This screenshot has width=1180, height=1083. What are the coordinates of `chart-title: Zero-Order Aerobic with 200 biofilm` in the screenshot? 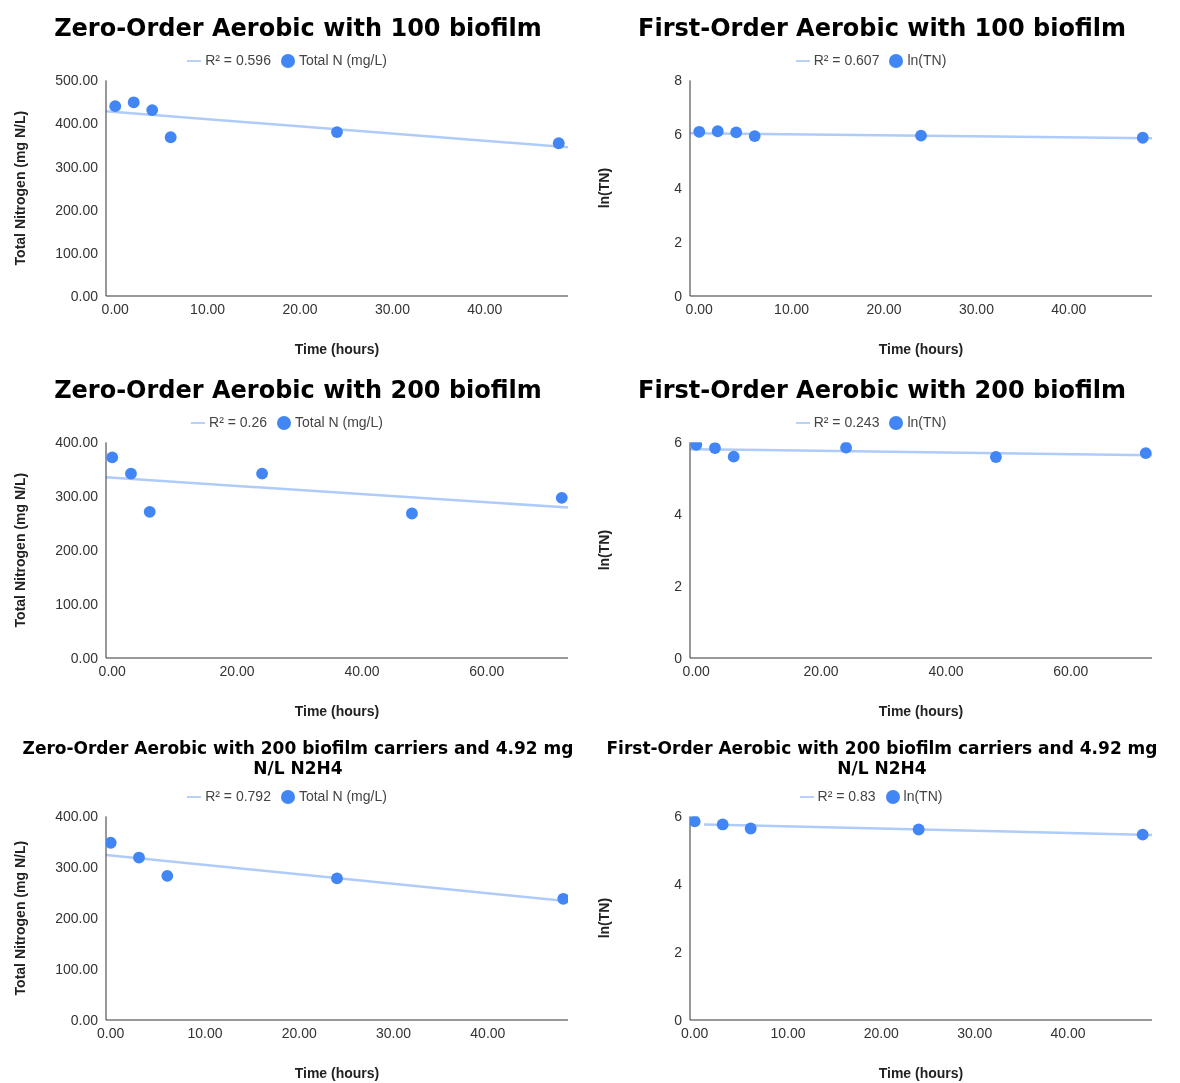 It's located at (298, 390).